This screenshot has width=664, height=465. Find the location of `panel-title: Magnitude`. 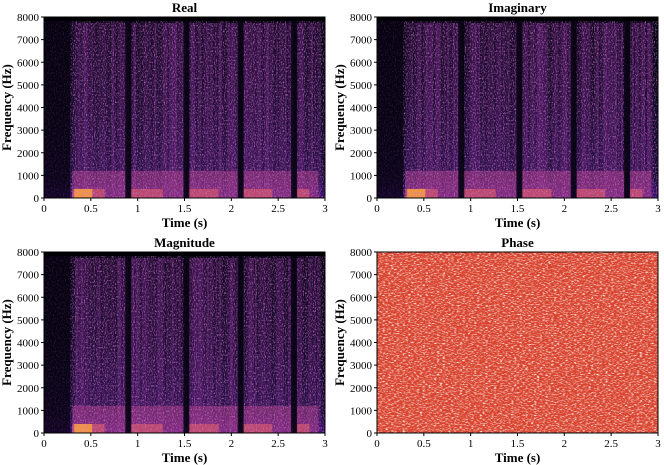

panel-title: Magnitude is located at coordinates (184, 242).